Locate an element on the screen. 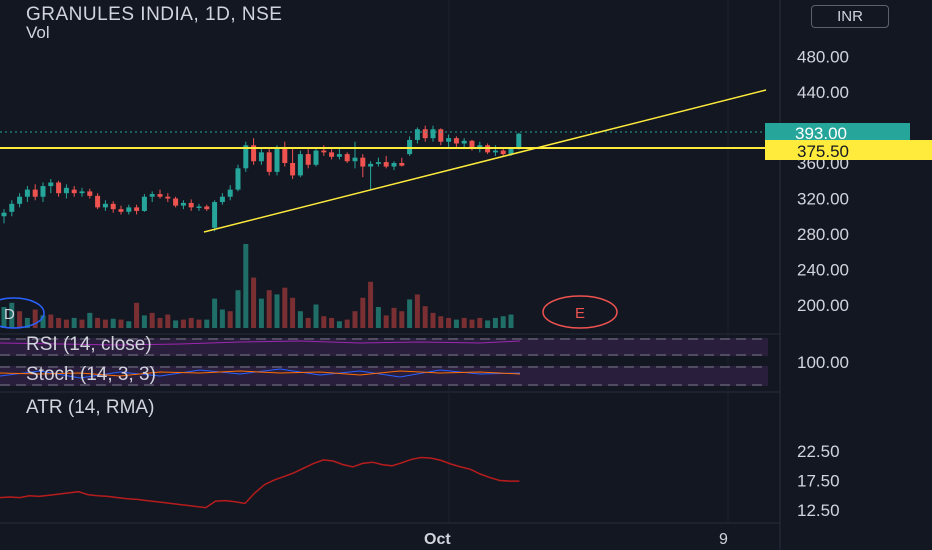 The width and height of the screenshot is (932, 550). level-price-tag: 375.50 is located at coordinates (823, 151).